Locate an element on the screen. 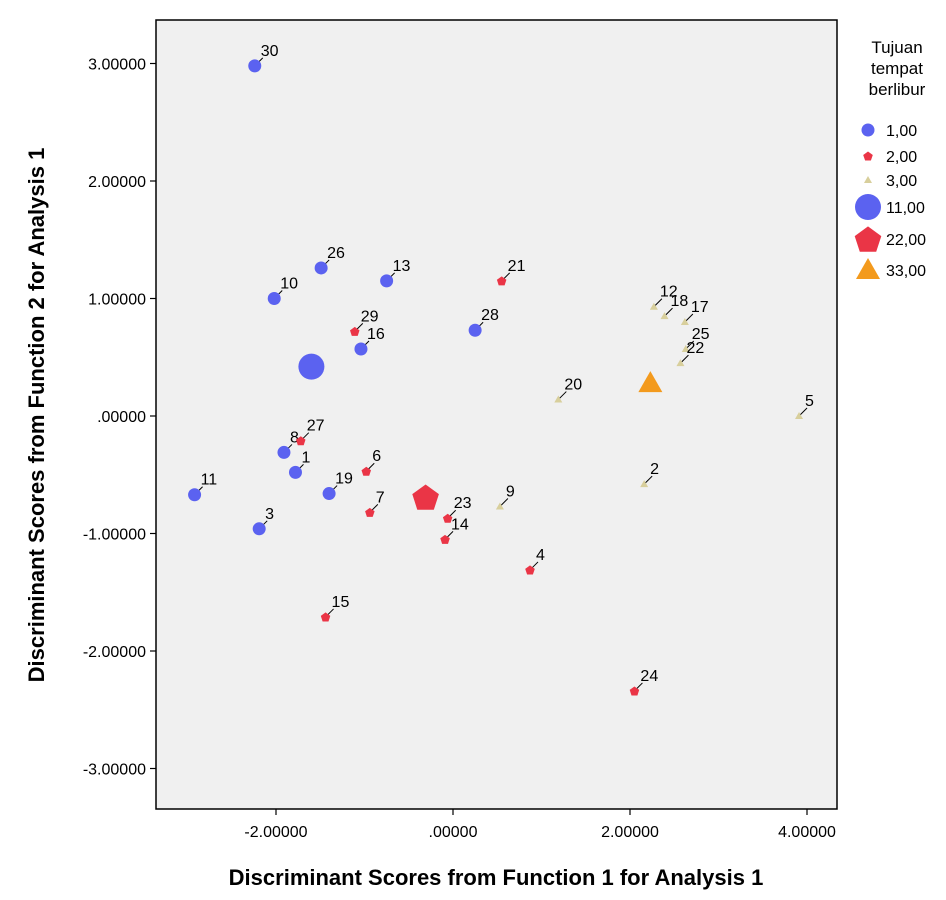 This screenshot has width=946, height=900. x-tick-label: 4.00000 is located at coordinates (807, 832).